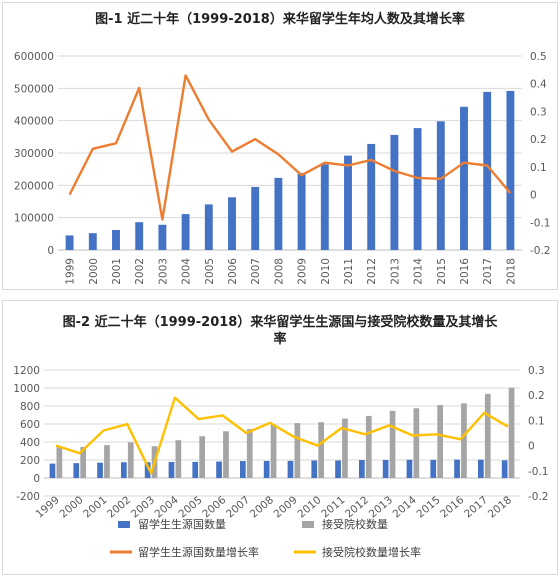 This screenshot has height=577, width=560. Describe the element at coordinates (476, 507) in the screenshot. I see `x-tick-label: 2017` at that location.